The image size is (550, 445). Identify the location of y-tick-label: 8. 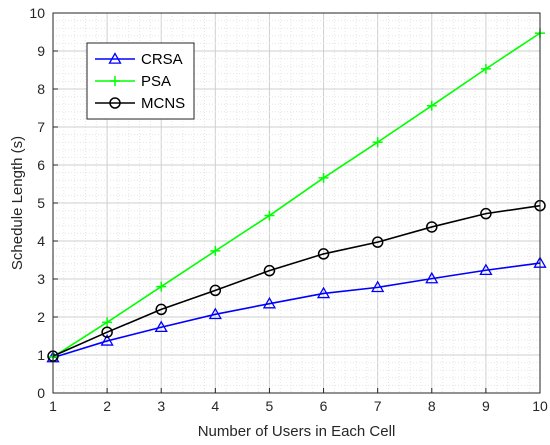
(41, 89).